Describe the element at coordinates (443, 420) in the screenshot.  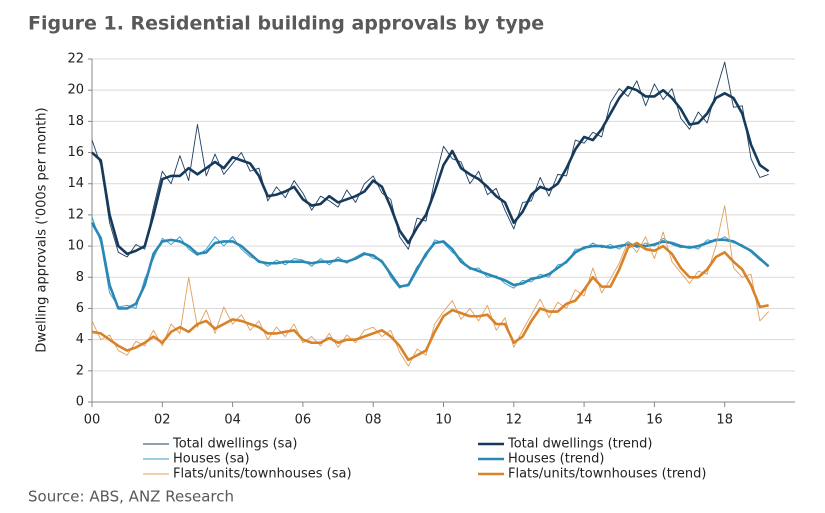
I see `x-tick-label: 10` at that location.